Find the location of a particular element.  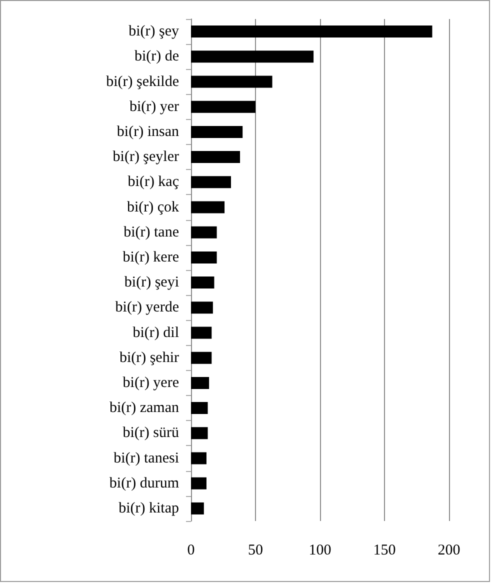

y-tick-label: bi(r) de is located at coordinates (157, 56).